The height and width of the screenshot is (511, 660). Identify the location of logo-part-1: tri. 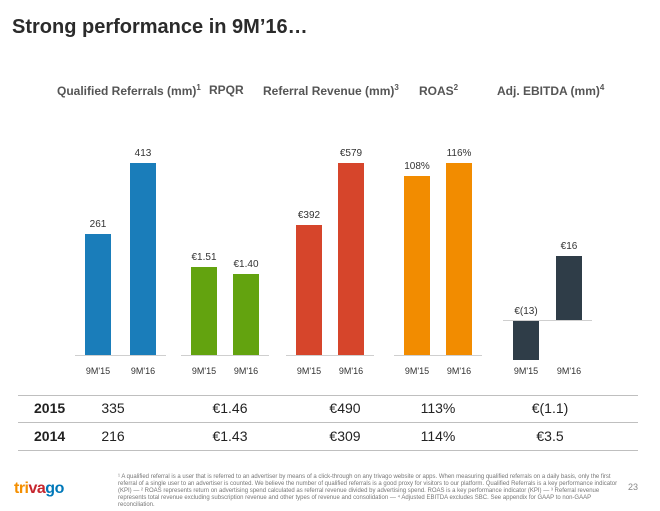
(21, 488).